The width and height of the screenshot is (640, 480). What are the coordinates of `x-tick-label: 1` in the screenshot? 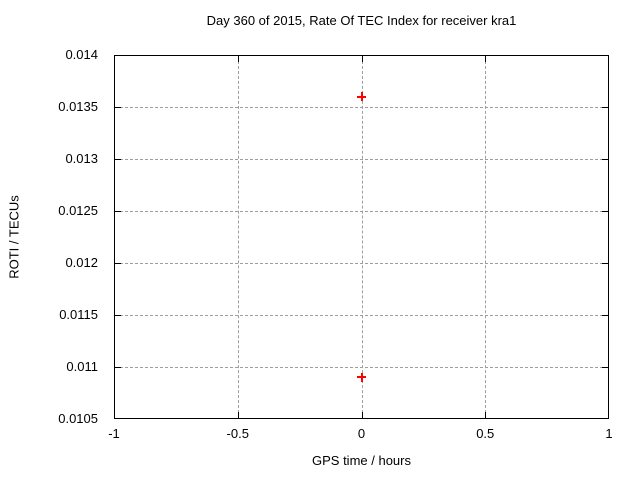 It's located at (609, 433).